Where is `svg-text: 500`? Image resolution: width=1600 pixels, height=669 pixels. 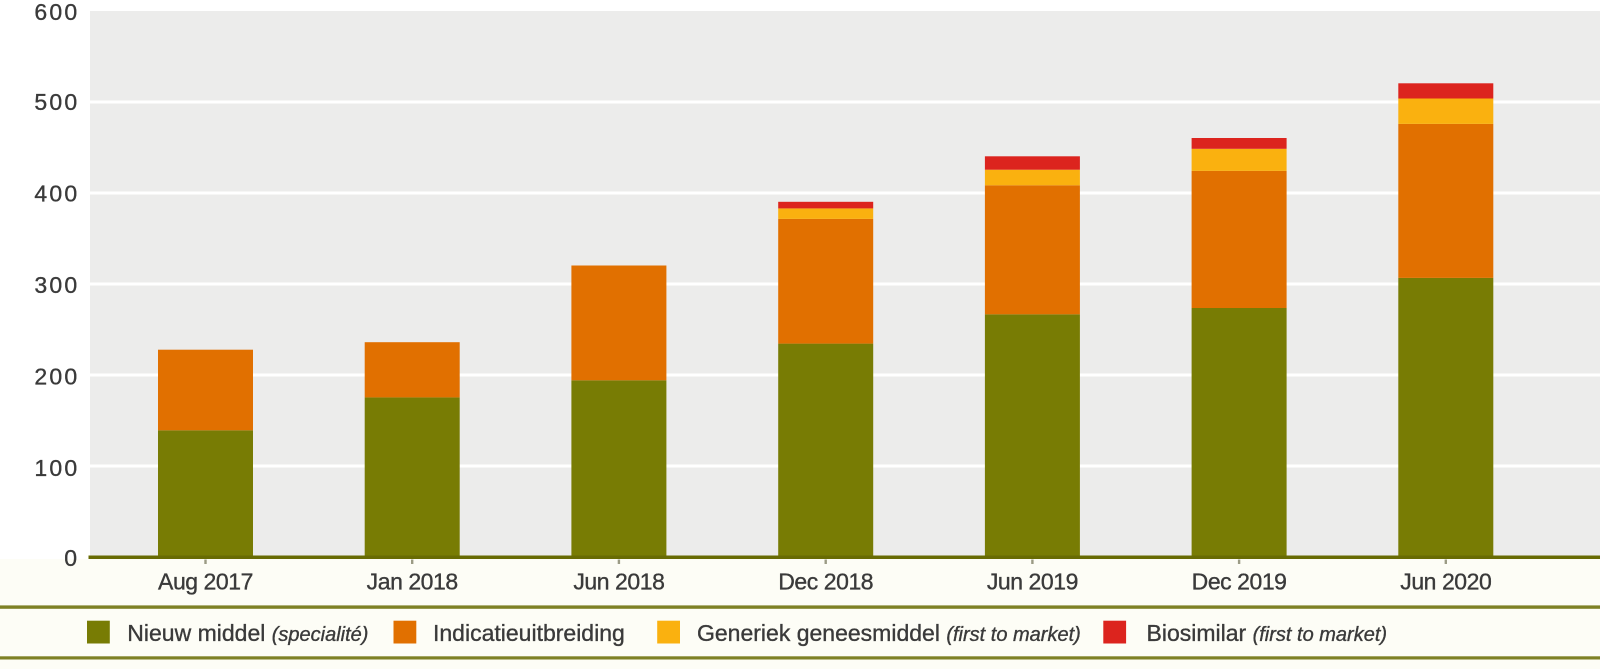 svg-text: 500 is located at coordinates (56, 102).